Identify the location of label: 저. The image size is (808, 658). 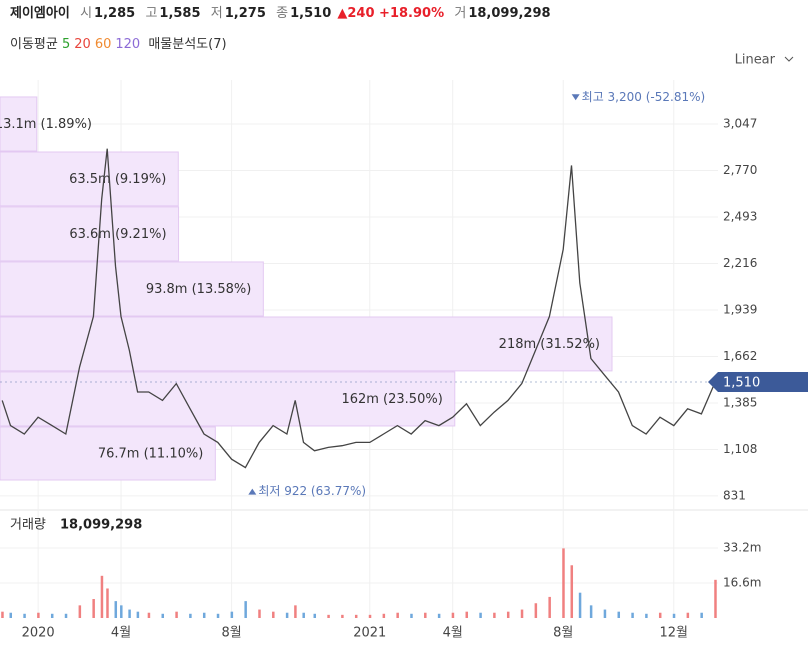
(216, 13).